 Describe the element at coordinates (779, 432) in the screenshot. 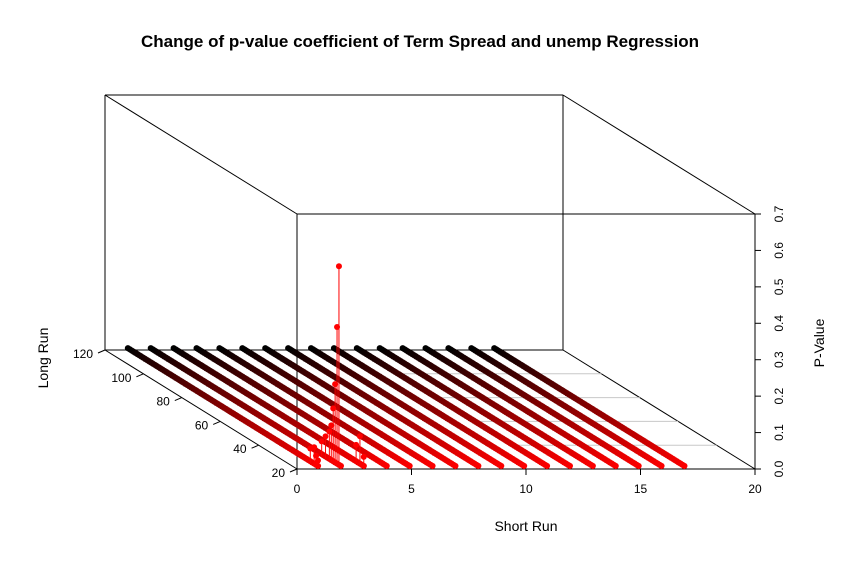

I see `z-tick-label: 0.1` at that location.